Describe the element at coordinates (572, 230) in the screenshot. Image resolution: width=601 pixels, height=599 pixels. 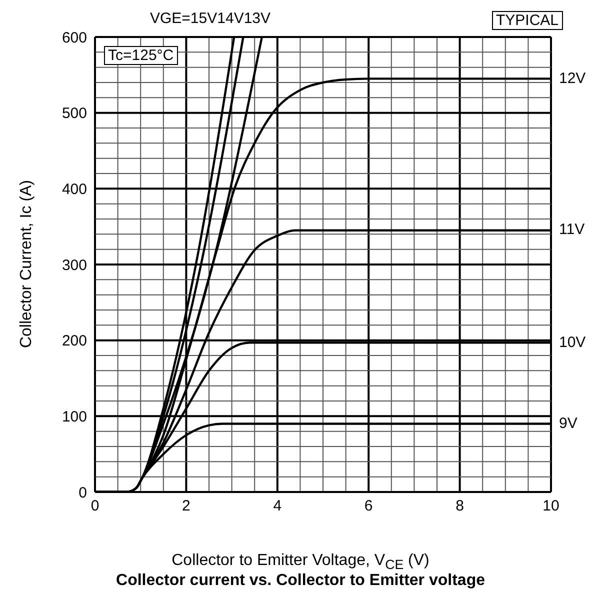
I see `series-label: 11V` at that location.